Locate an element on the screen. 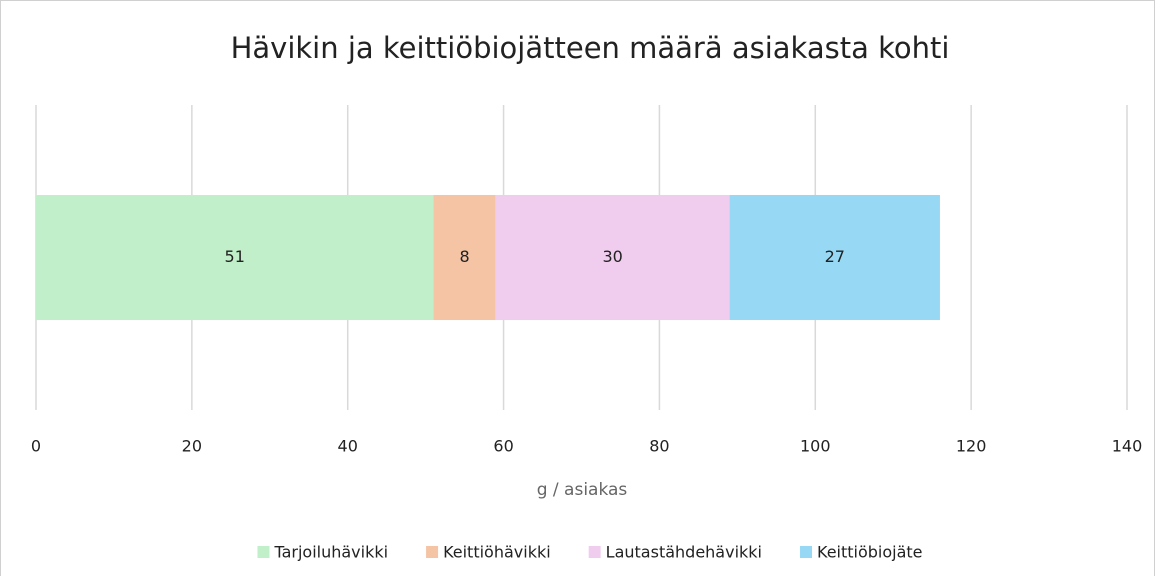  x-tick-label: 120 is located at coordinates (971, 446).